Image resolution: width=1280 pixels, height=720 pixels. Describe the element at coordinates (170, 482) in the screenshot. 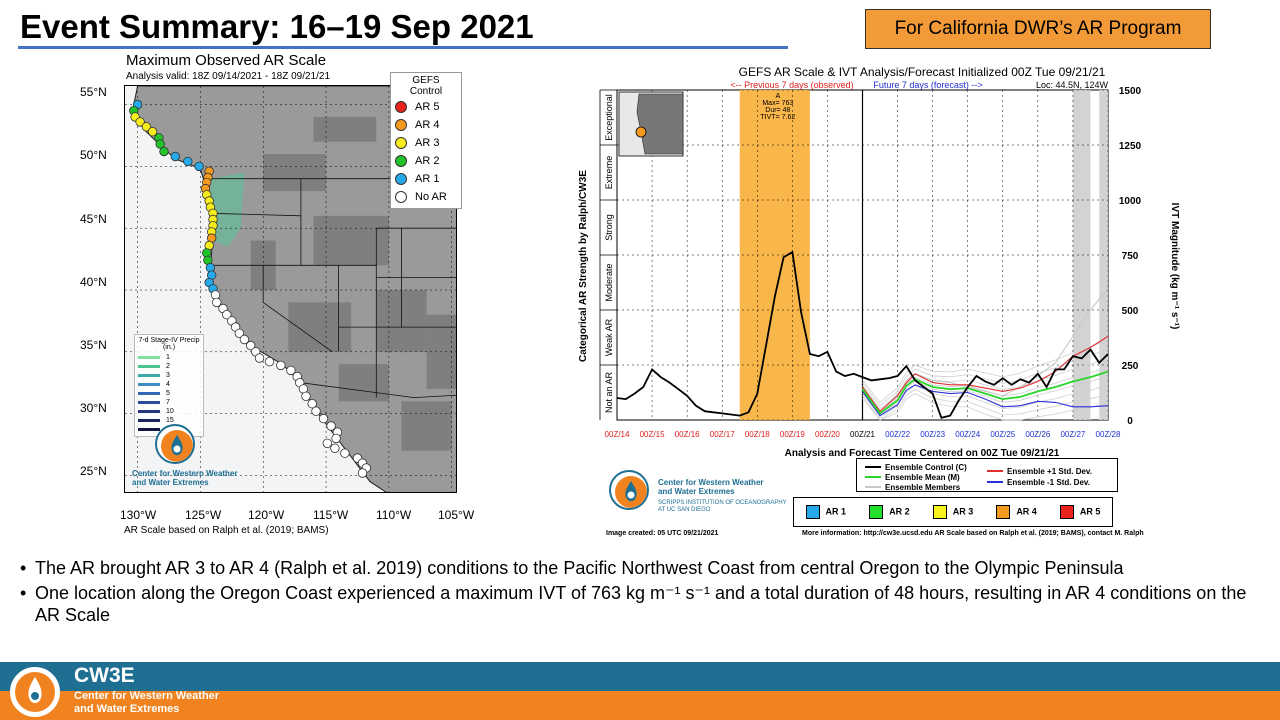

I see `map-logo-text: and Water Extremes` at that location.